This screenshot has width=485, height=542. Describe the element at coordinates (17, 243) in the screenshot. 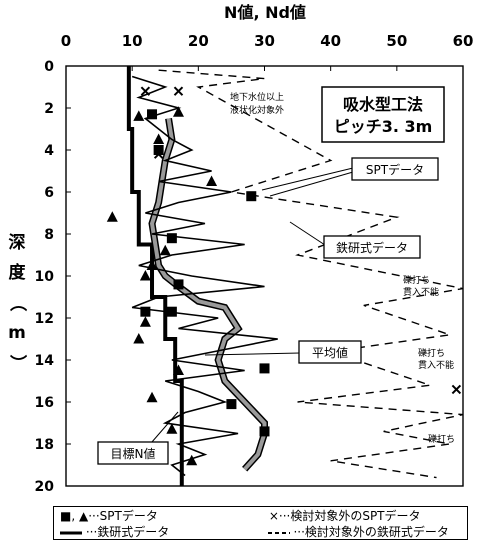

I see `y-axis-title-char-1: 深` at that location.